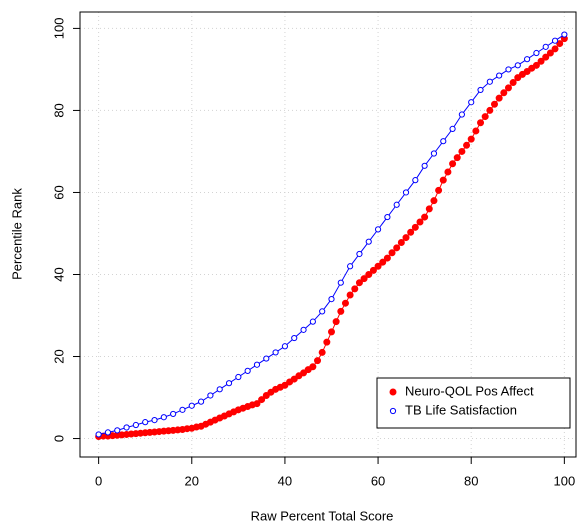 The image size is (578, 529). I want to click on y-tick-label: 0, so click(58, 438).